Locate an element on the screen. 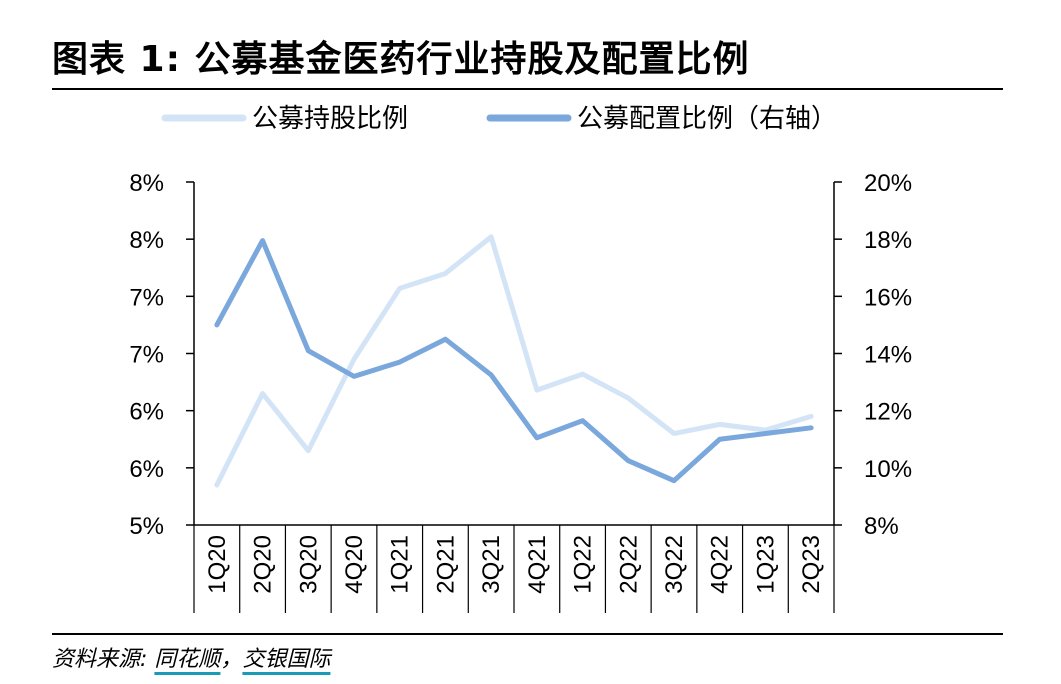 The image size is (1061, 684). x-axis-tick-label: 2Q20 is located at coordinates (263, 564).